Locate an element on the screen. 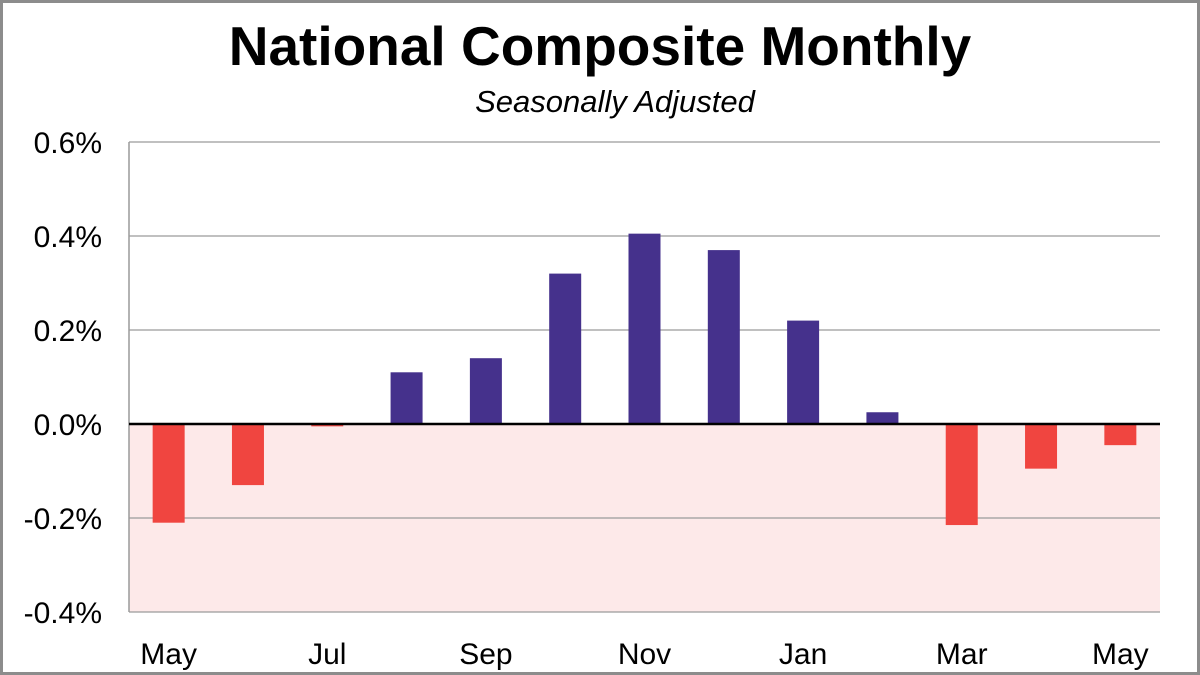  x-tick-label: Nov is located at coordinates (644, 654).